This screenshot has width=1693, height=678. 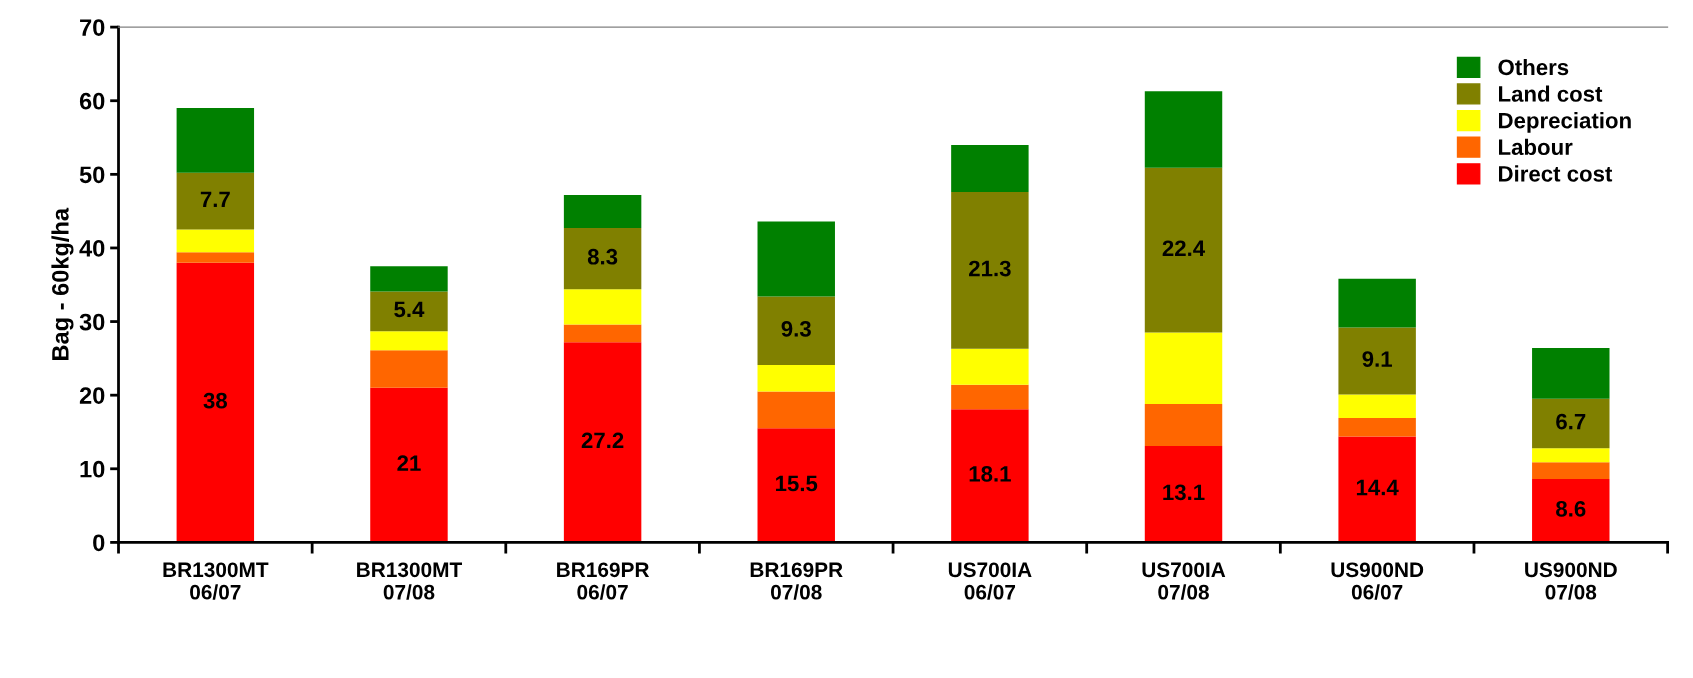 I want to click on data-label: 13.1, so click(x=1184, y=492).